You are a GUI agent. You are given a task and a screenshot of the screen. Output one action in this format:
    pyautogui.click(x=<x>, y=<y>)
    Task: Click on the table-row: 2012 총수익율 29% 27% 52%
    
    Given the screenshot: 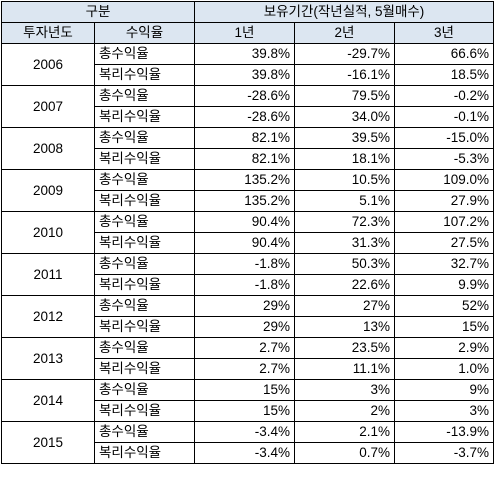 What is the action you would take?
    pyautogui.click(x=247, y=316)
    